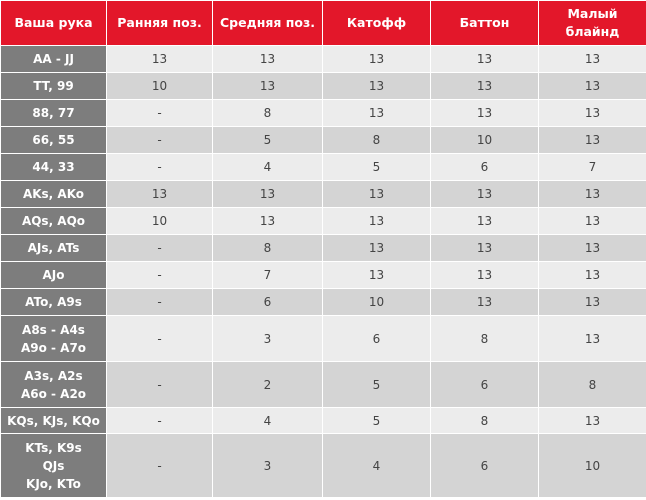 This screenshot has height=500, width=646. I want to click on header-cell: Баттон, so click(484, 23).